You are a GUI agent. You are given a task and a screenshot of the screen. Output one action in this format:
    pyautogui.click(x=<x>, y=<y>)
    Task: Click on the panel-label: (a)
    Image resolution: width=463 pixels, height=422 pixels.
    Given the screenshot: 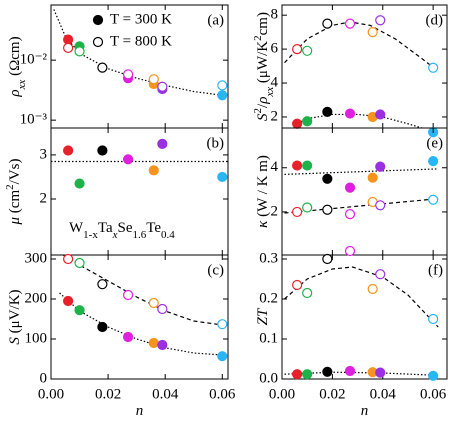 What is the action you would take?
    pyautogui.click(x=215, y=20)
    